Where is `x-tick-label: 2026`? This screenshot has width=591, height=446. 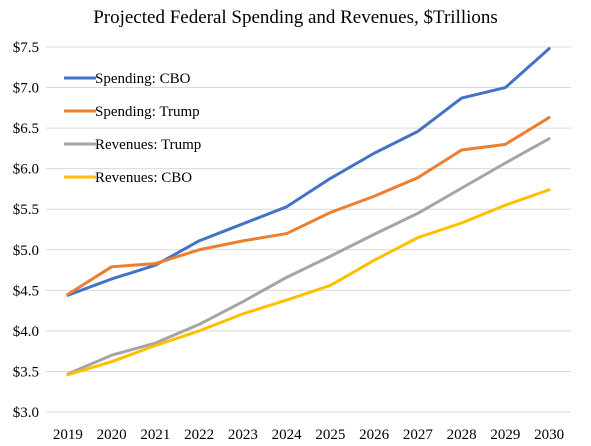
x-tick-label: 2026 is located at coordinates (374, 435).